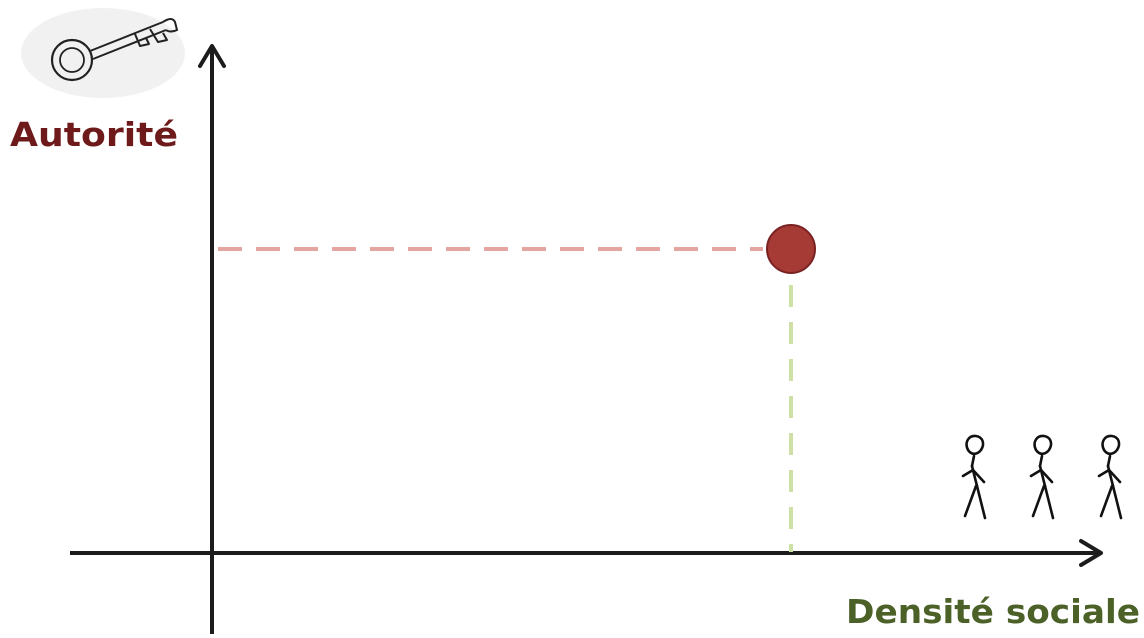 The width and height of the screenshot is (1144, 638). What do you see at coordinates (791, 249) in the screenshot?
I see `data-point` at bounding box center [791, 249].